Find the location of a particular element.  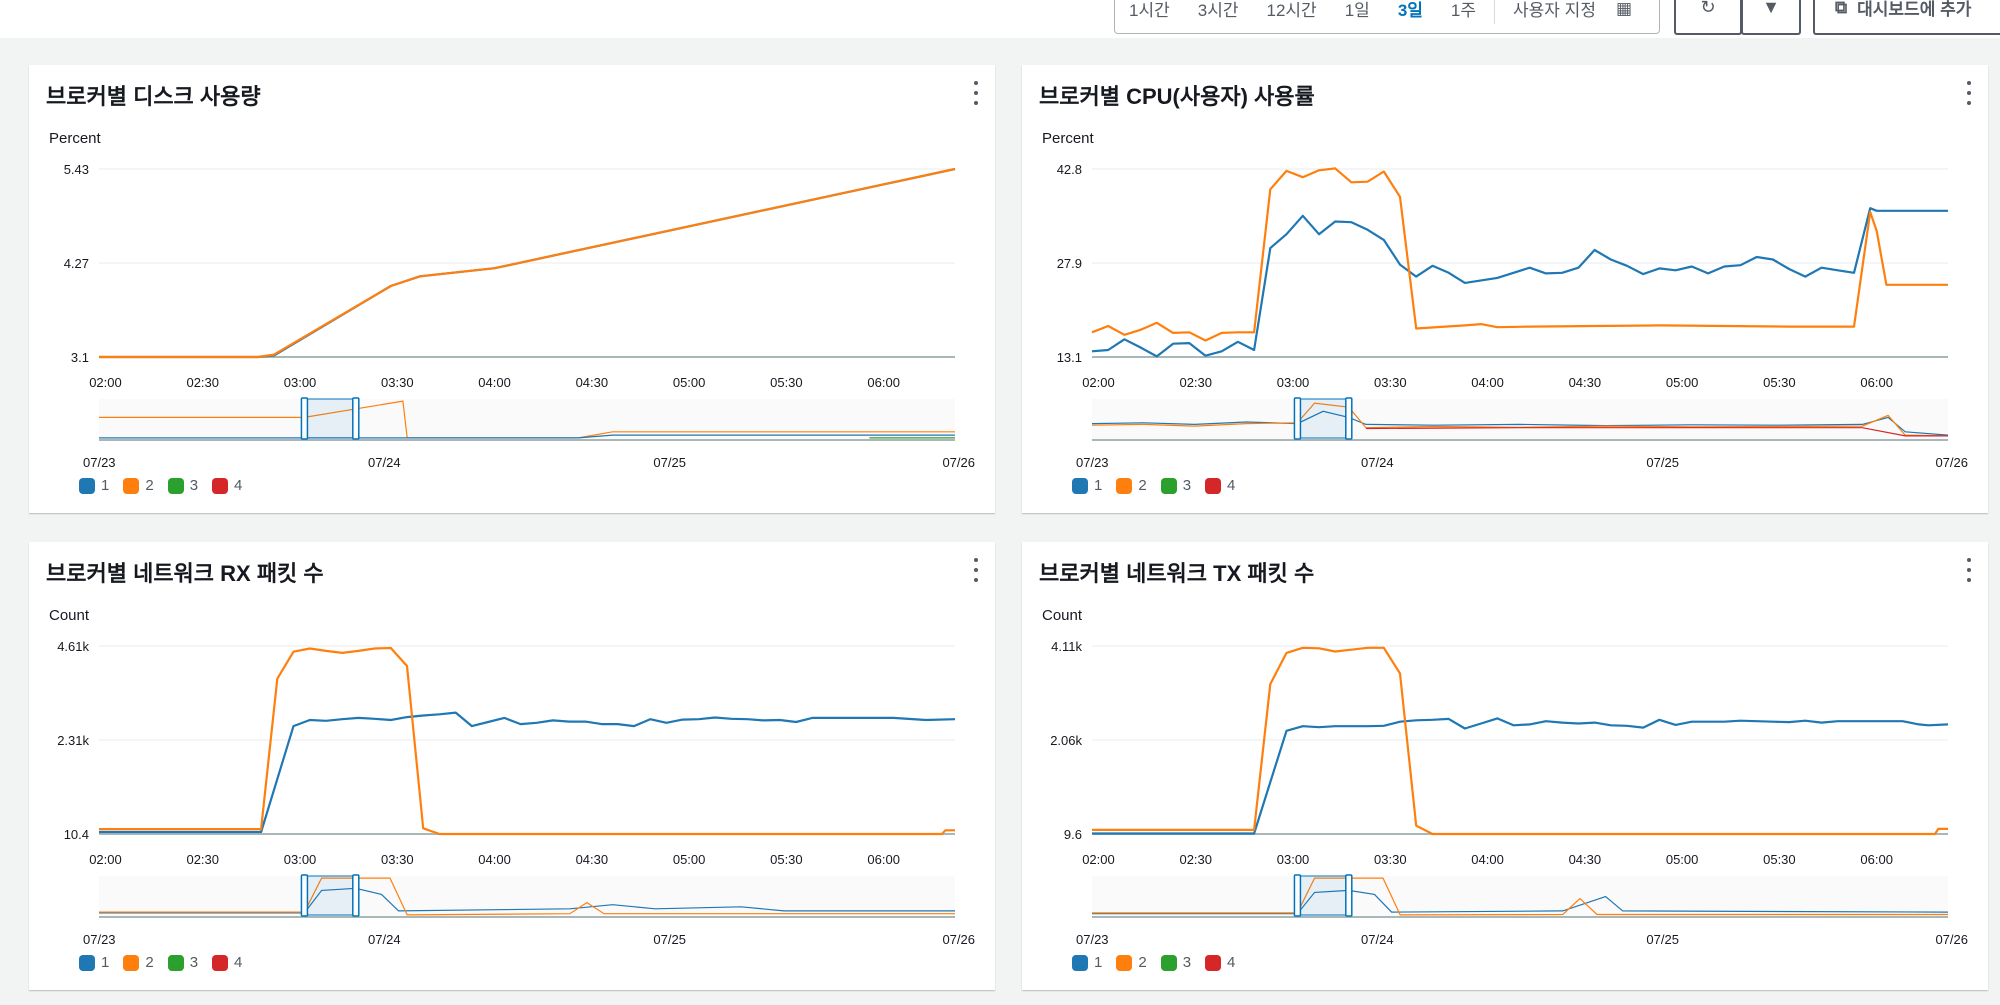

y-tick-label: 2.31k is located at coordinates (73, 740).